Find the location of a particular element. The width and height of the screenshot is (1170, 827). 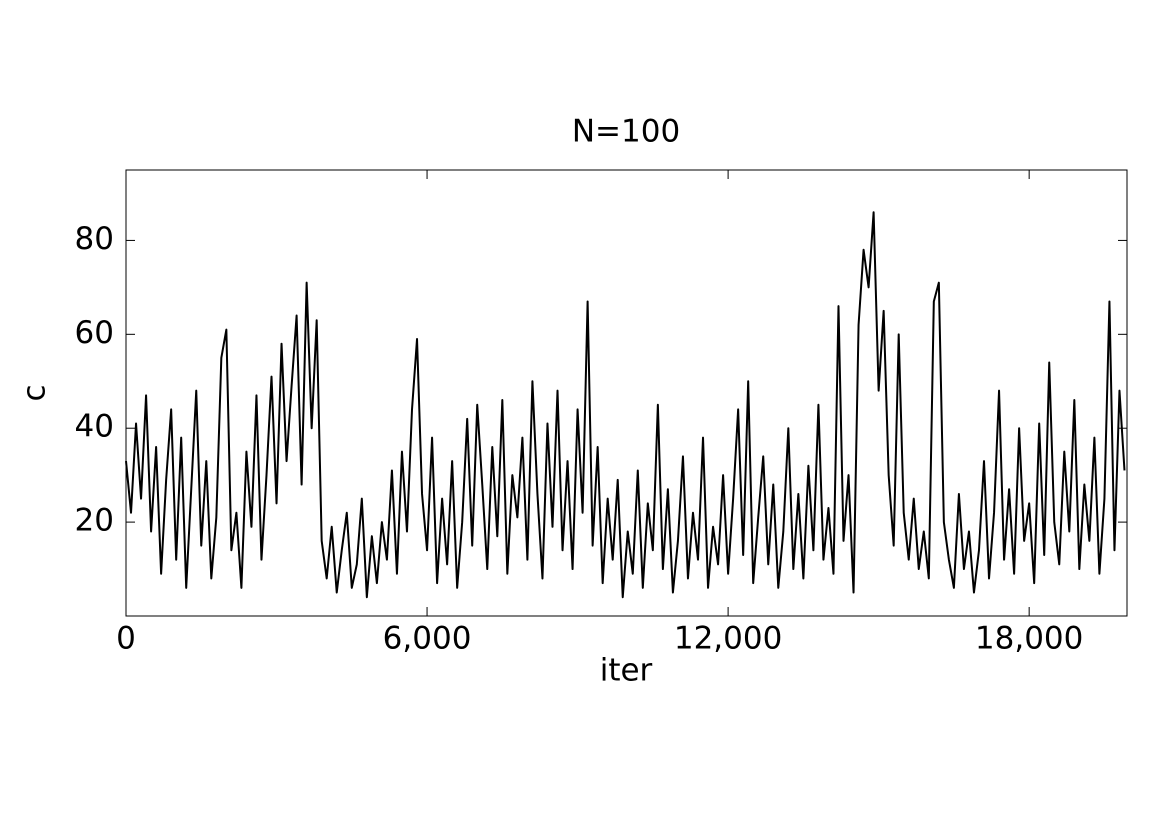

chart-title: N=100 is located at coordinates (626, 132).